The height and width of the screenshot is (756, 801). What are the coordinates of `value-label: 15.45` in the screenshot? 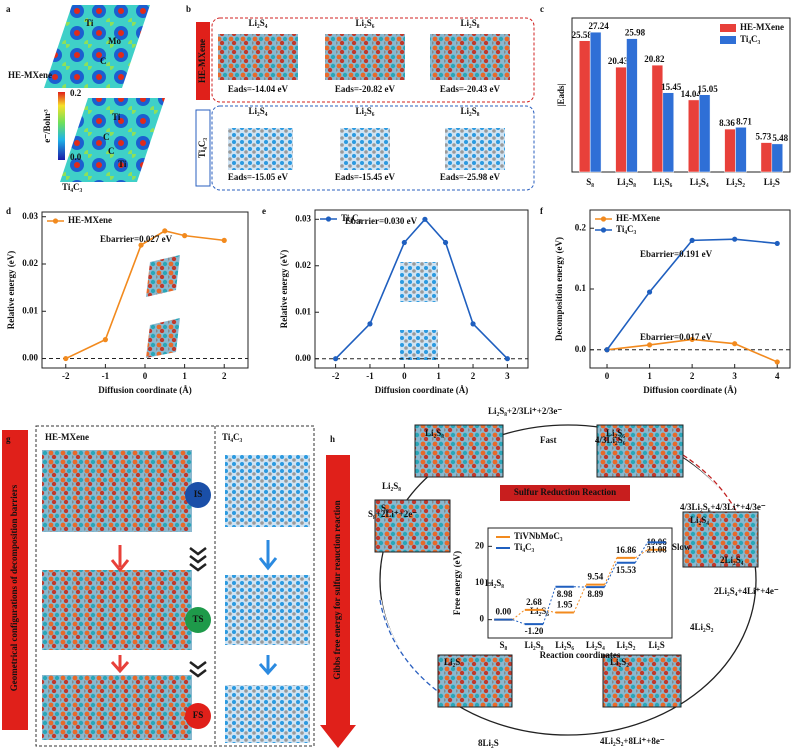 It's located at (671, 87).